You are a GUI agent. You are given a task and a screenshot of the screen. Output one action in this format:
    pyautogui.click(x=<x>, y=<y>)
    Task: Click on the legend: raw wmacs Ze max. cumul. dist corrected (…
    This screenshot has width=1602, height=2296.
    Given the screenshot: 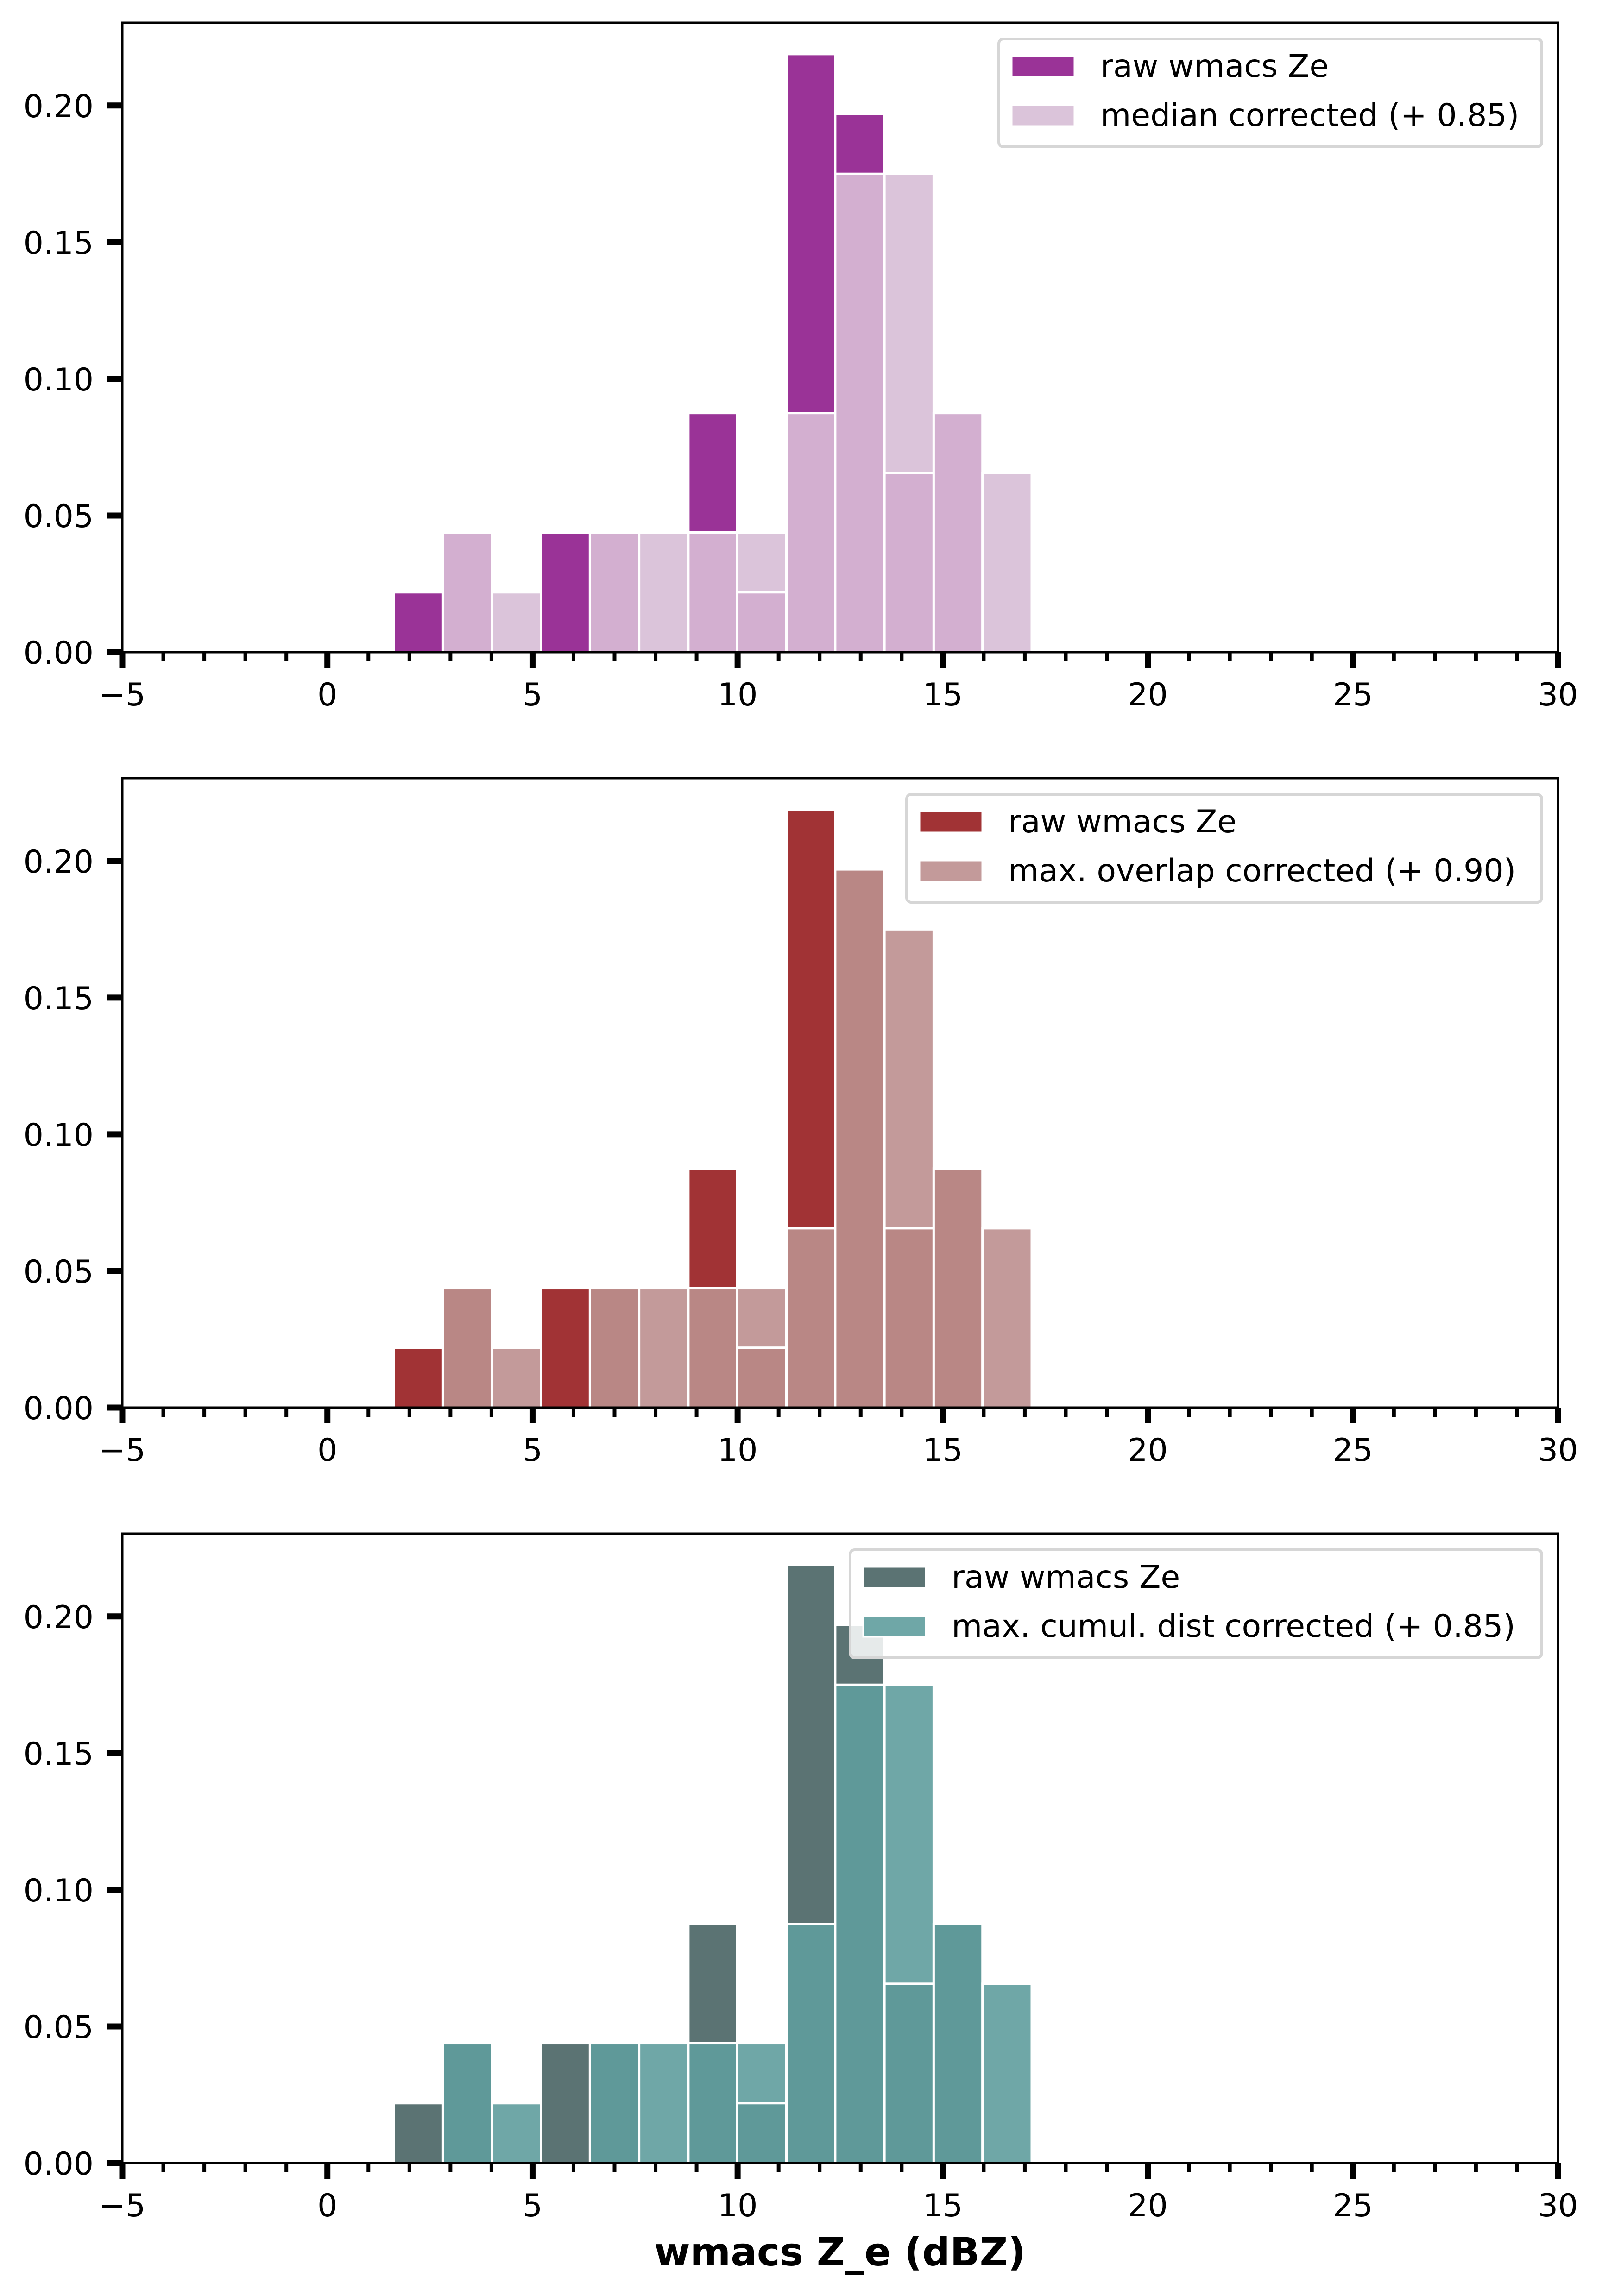 What is the action you would take?
    pyautogui.click(x=1196, y=1603)
    